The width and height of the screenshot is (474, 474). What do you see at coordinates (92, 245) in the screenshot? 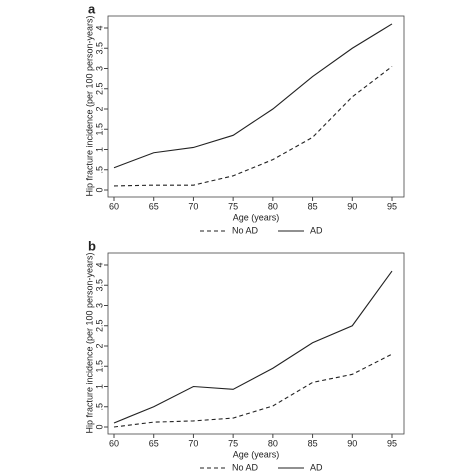
I see `panel-label: b` at bounding box center [92, 245].